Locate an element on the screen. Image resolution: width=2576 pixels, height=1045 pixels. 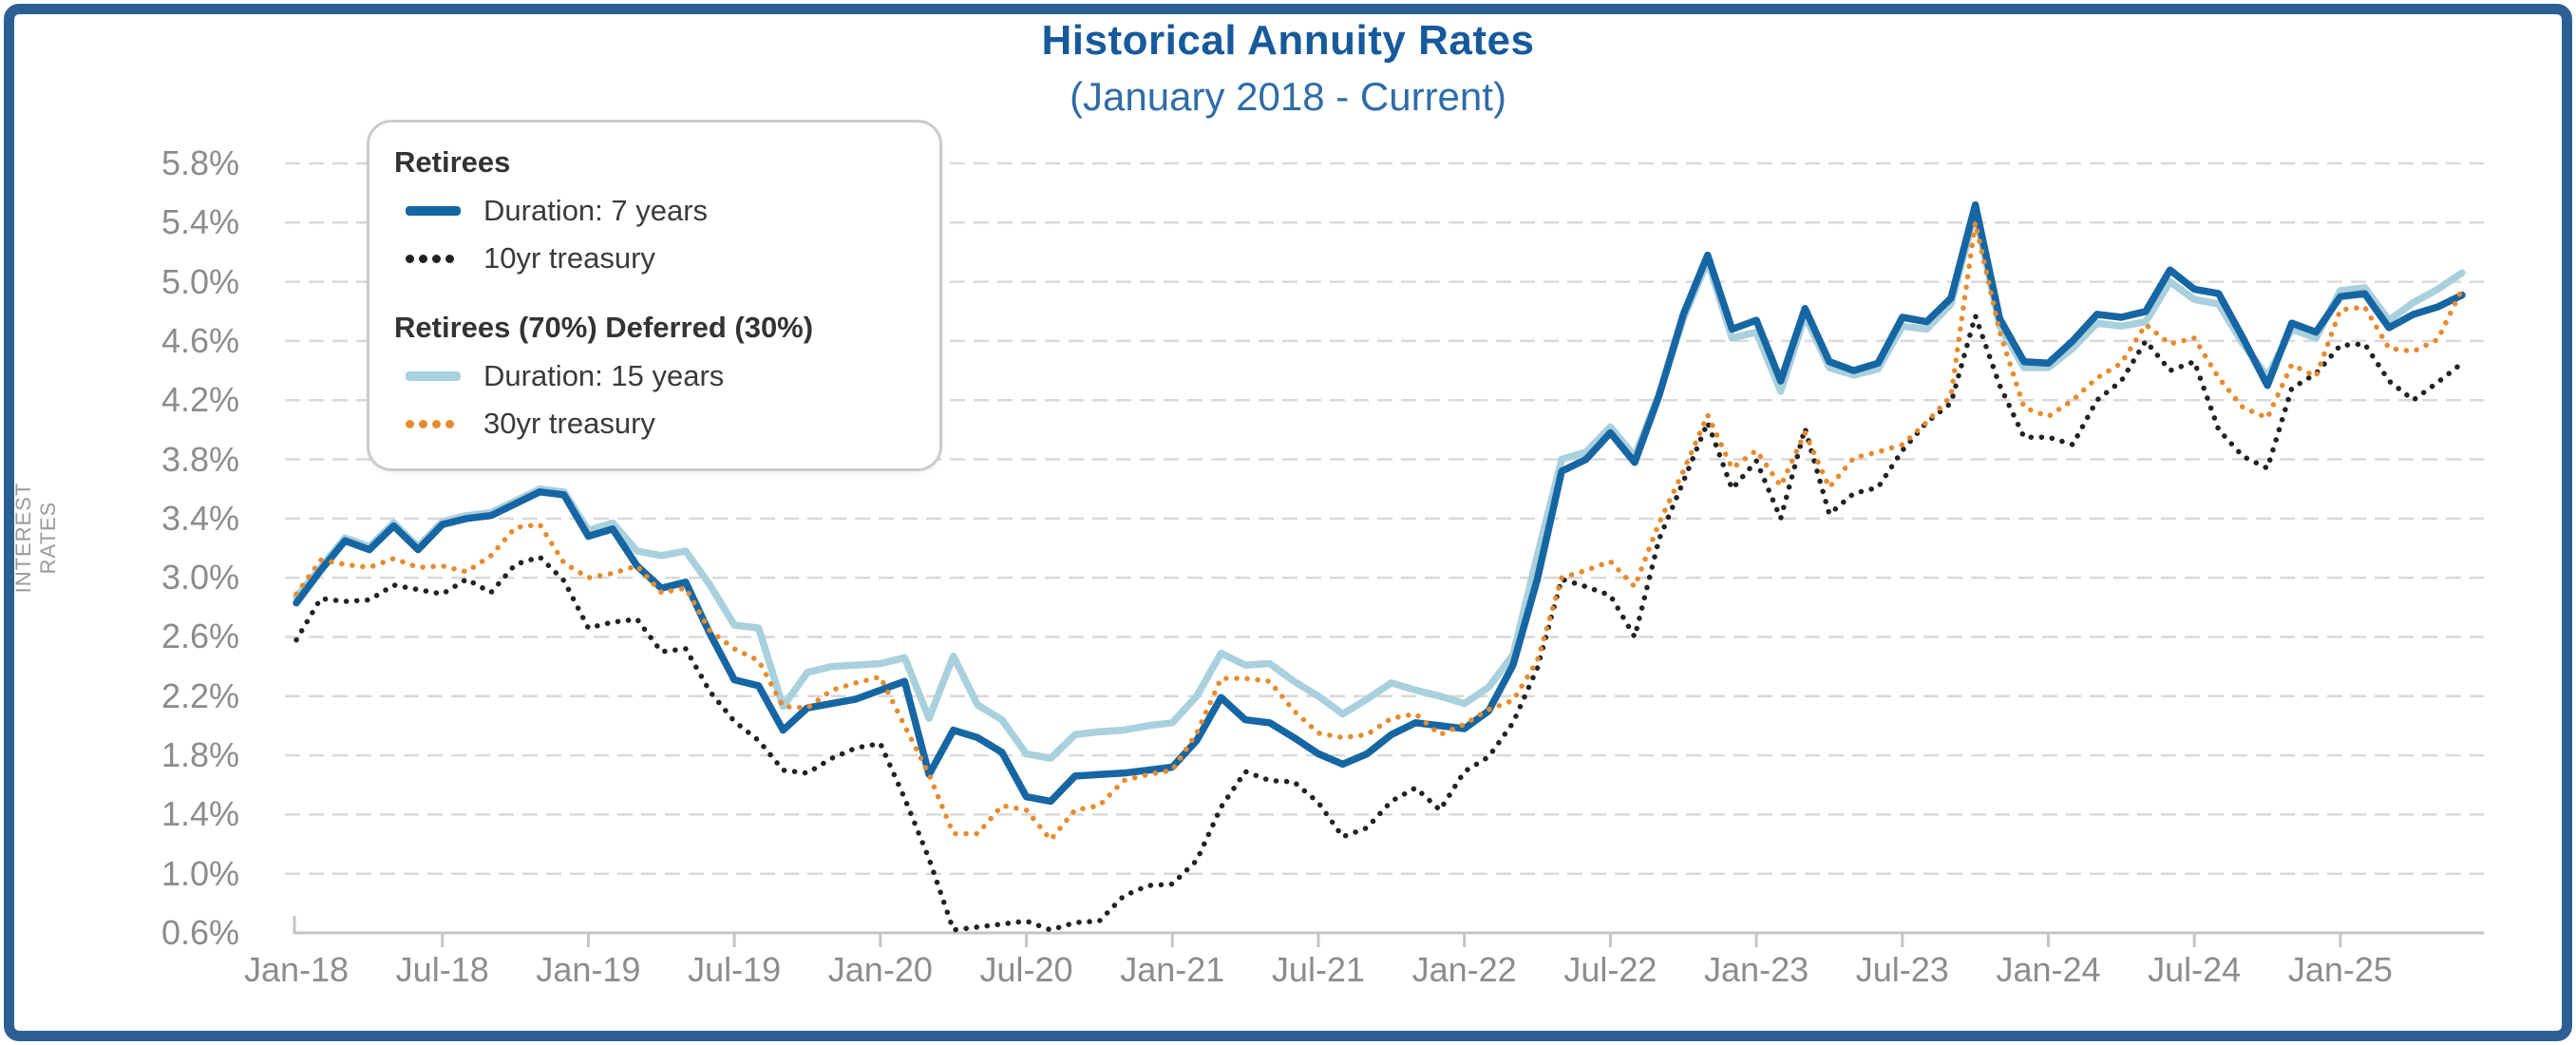
page-title: Historical Annuity Rates is located at coordinates (1288, 40).